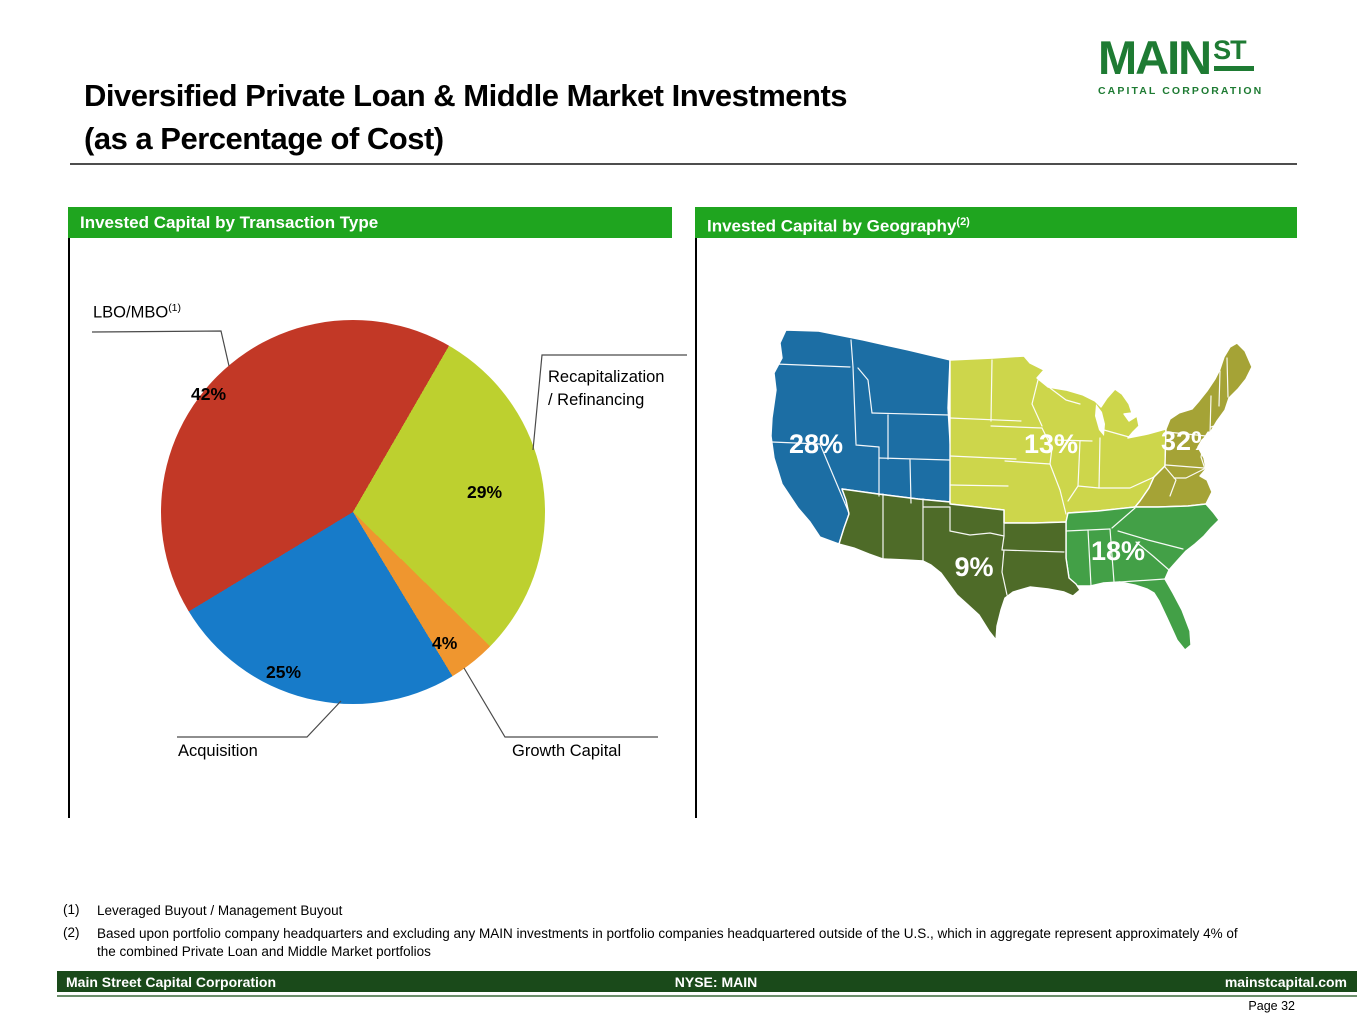 Image resolution: width=1365 pixels, height=1024 pixels. What do you see at coordinates (137, 312) in the screenshot?
I see `pie-label-lbo: LBO/MBO(1)` at bounding box center [137, 312].